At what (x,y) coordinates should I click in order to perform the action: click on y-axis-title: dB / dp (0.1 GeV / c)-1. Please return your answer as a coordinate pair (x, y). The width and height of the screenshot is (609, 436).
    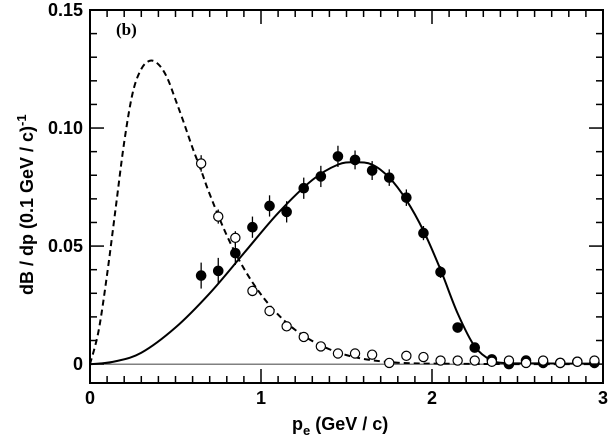
    Looking at the image, I should click on (25, 204).